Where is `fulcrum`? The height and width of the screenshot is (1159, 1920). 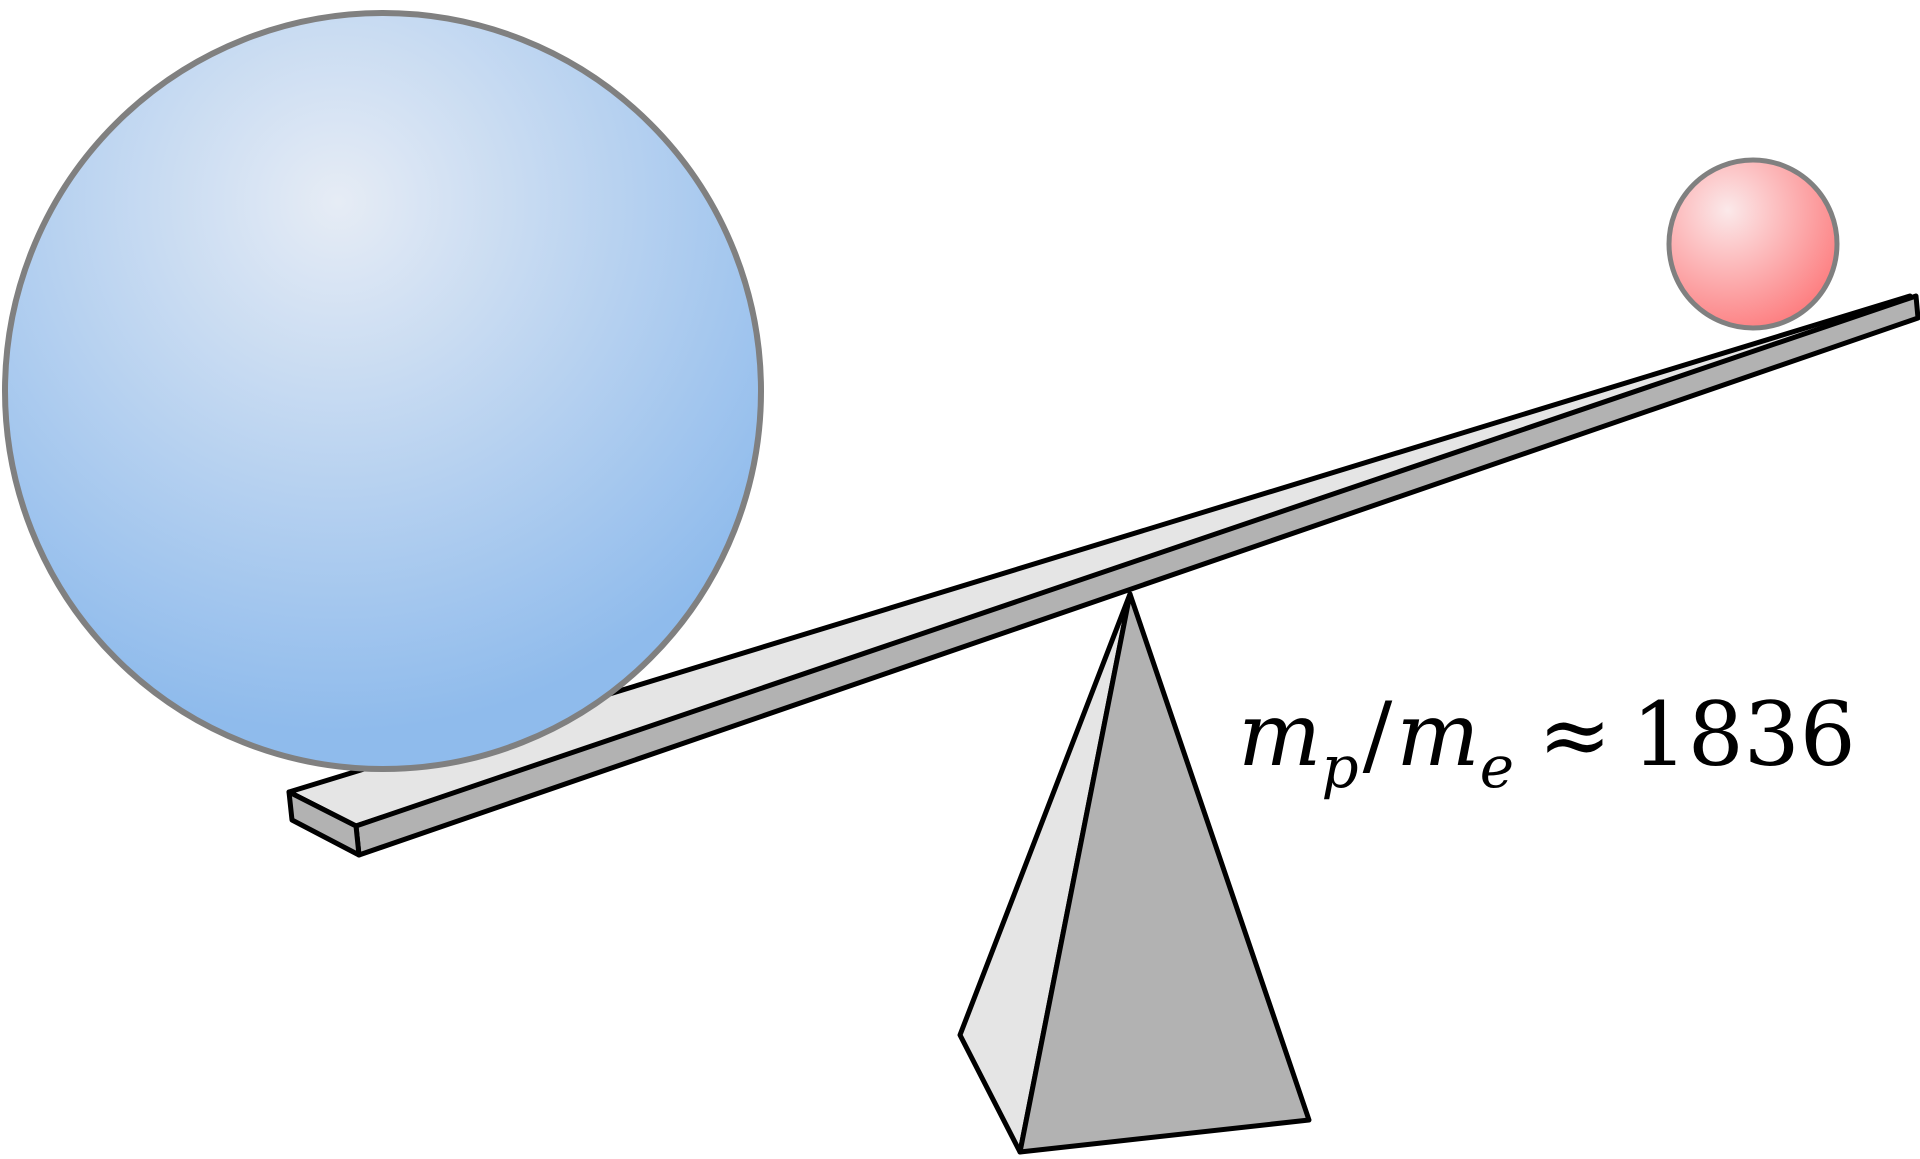
fulcrum is located at coordinates (1134, 873).